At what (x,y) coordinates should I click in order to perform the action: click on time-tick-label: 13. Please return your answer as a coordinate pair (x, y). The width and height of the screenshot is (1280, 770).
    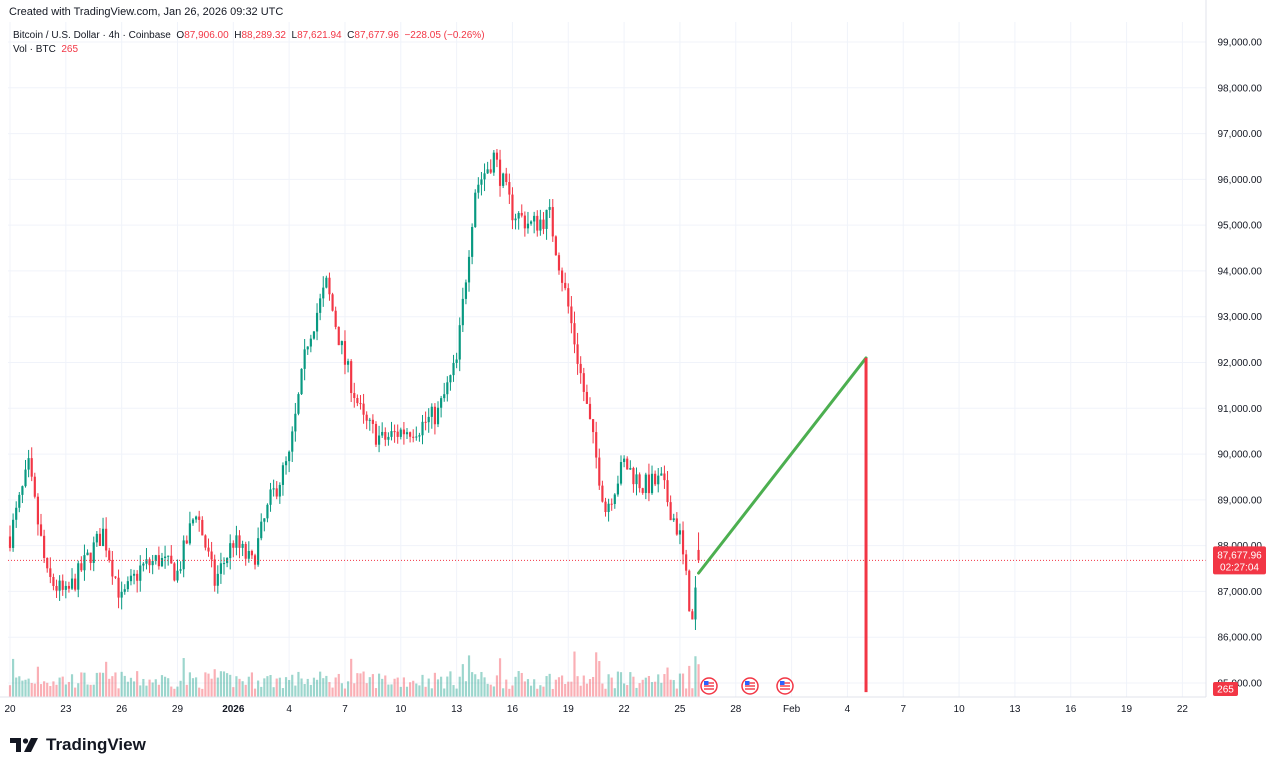
    Looking at the image, I should click on (457, 709).